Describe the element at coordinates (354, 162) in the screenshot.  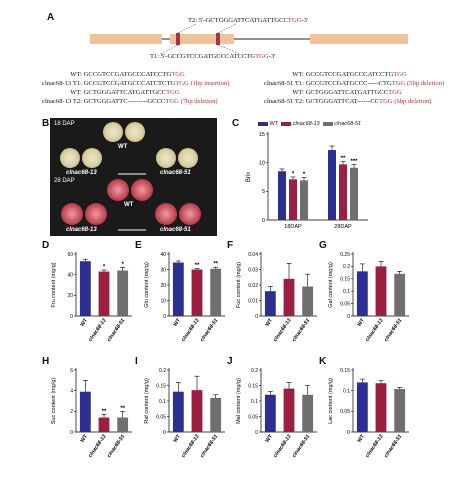
I see `significance-label: ***` at that location.